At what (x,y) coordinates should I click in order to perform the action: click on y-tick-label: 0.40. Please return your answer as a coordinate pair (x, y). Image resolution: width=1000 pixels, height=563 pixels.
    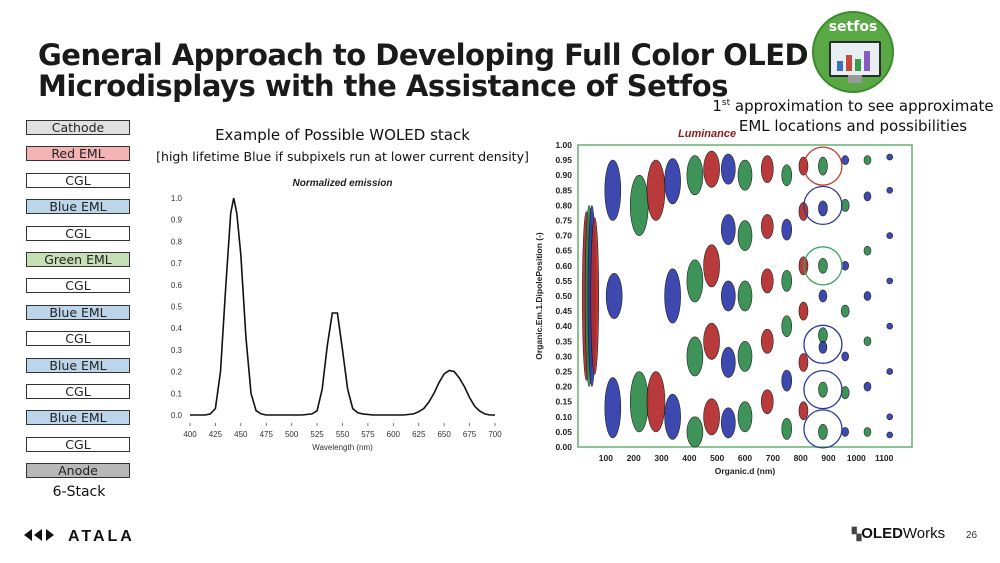
    Looking at the image, I should click on (563, 326).